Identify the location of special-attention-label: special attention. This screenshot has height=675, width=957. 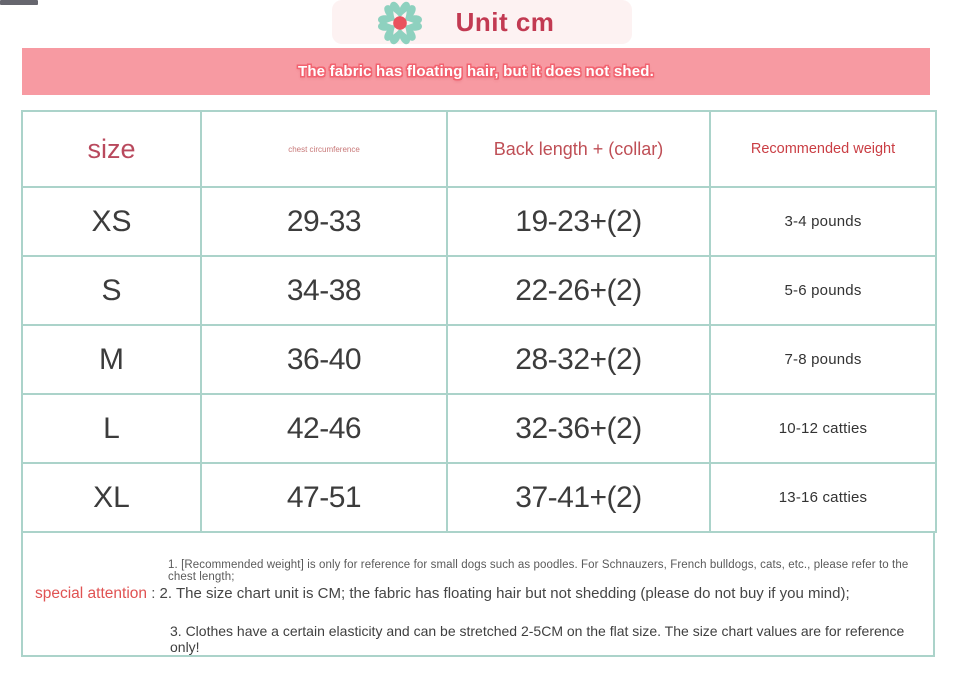
(91, 593).